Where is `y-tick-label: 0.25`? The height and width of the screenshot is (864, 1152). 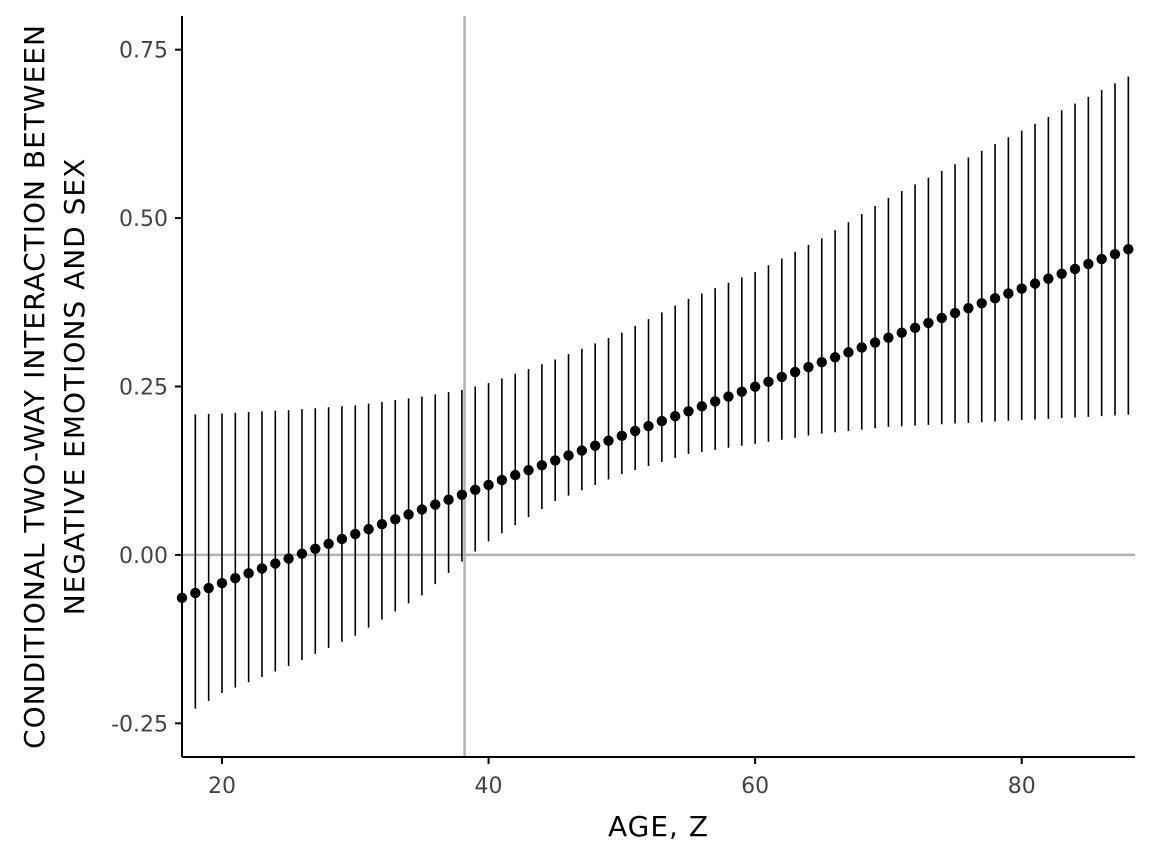
y-tick-label: 0.25 is located at coordinates (143, 388).